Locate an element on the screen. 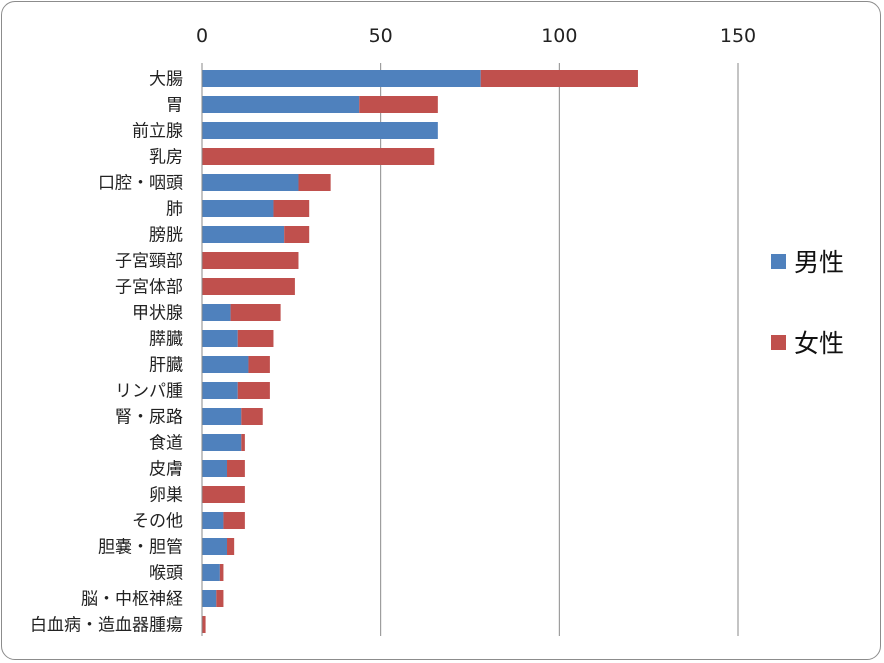  category-label: 口腔・咽頭 is located at coordinates (140, 184).